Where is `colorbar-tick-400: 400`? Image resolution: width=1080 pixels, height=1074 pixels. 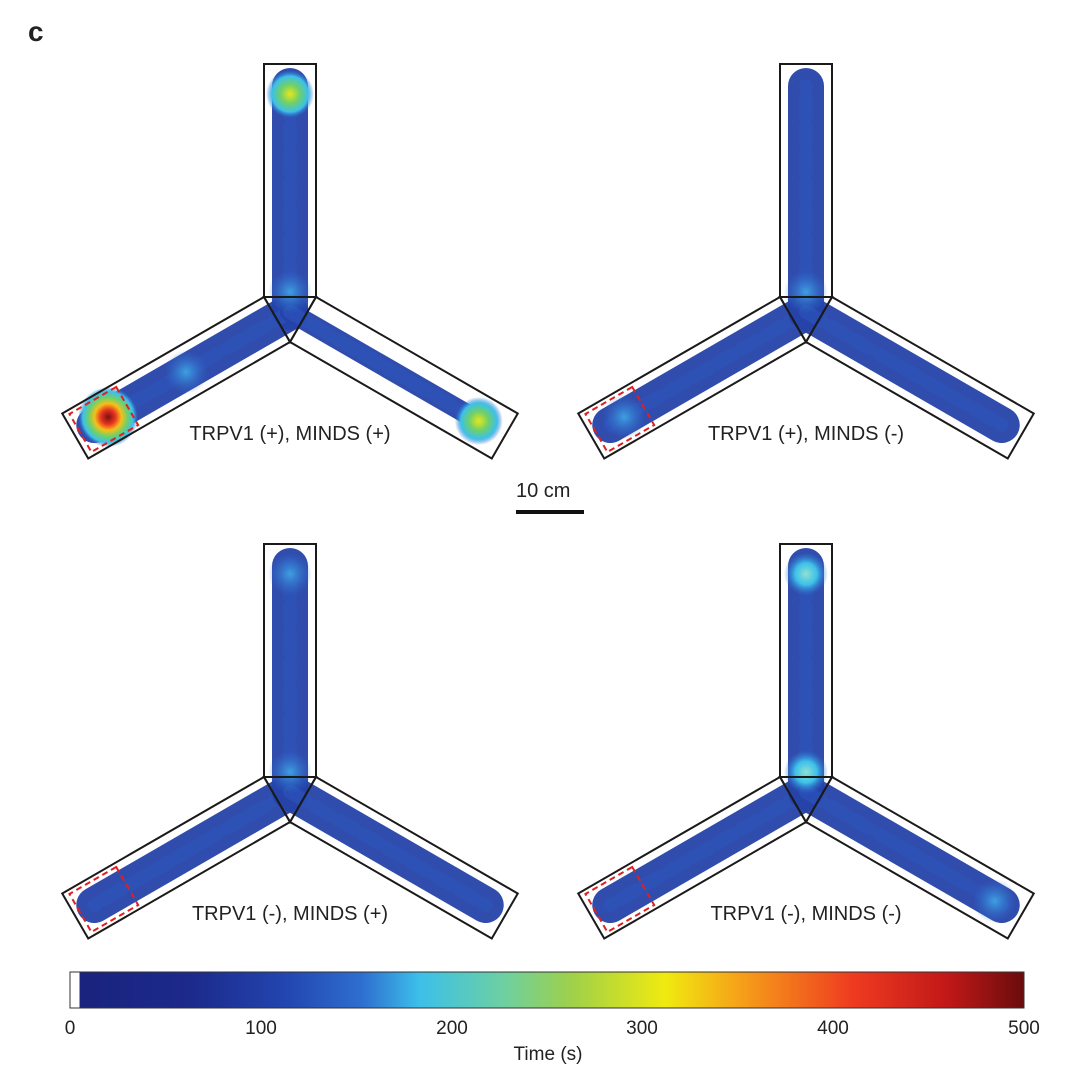
colorbar-tick-400: 400 is located at coordinates (833, 1028).